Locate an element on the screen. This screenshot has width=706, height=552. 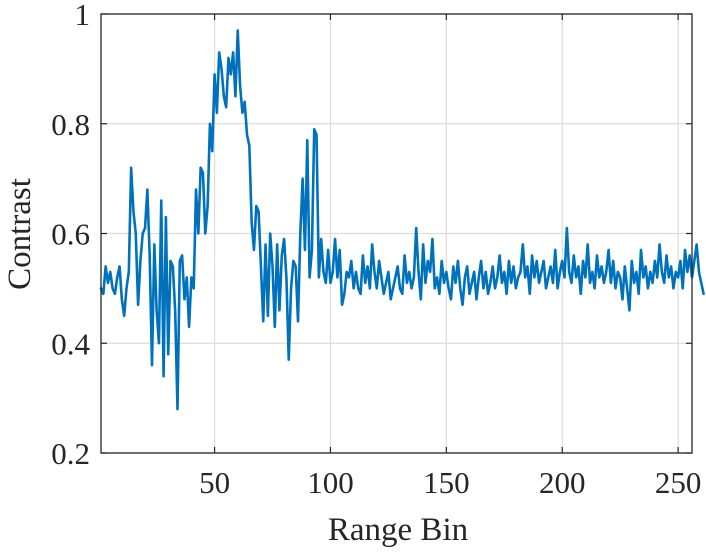
x-tick-label: 50 is located at coordinates (214, 482).